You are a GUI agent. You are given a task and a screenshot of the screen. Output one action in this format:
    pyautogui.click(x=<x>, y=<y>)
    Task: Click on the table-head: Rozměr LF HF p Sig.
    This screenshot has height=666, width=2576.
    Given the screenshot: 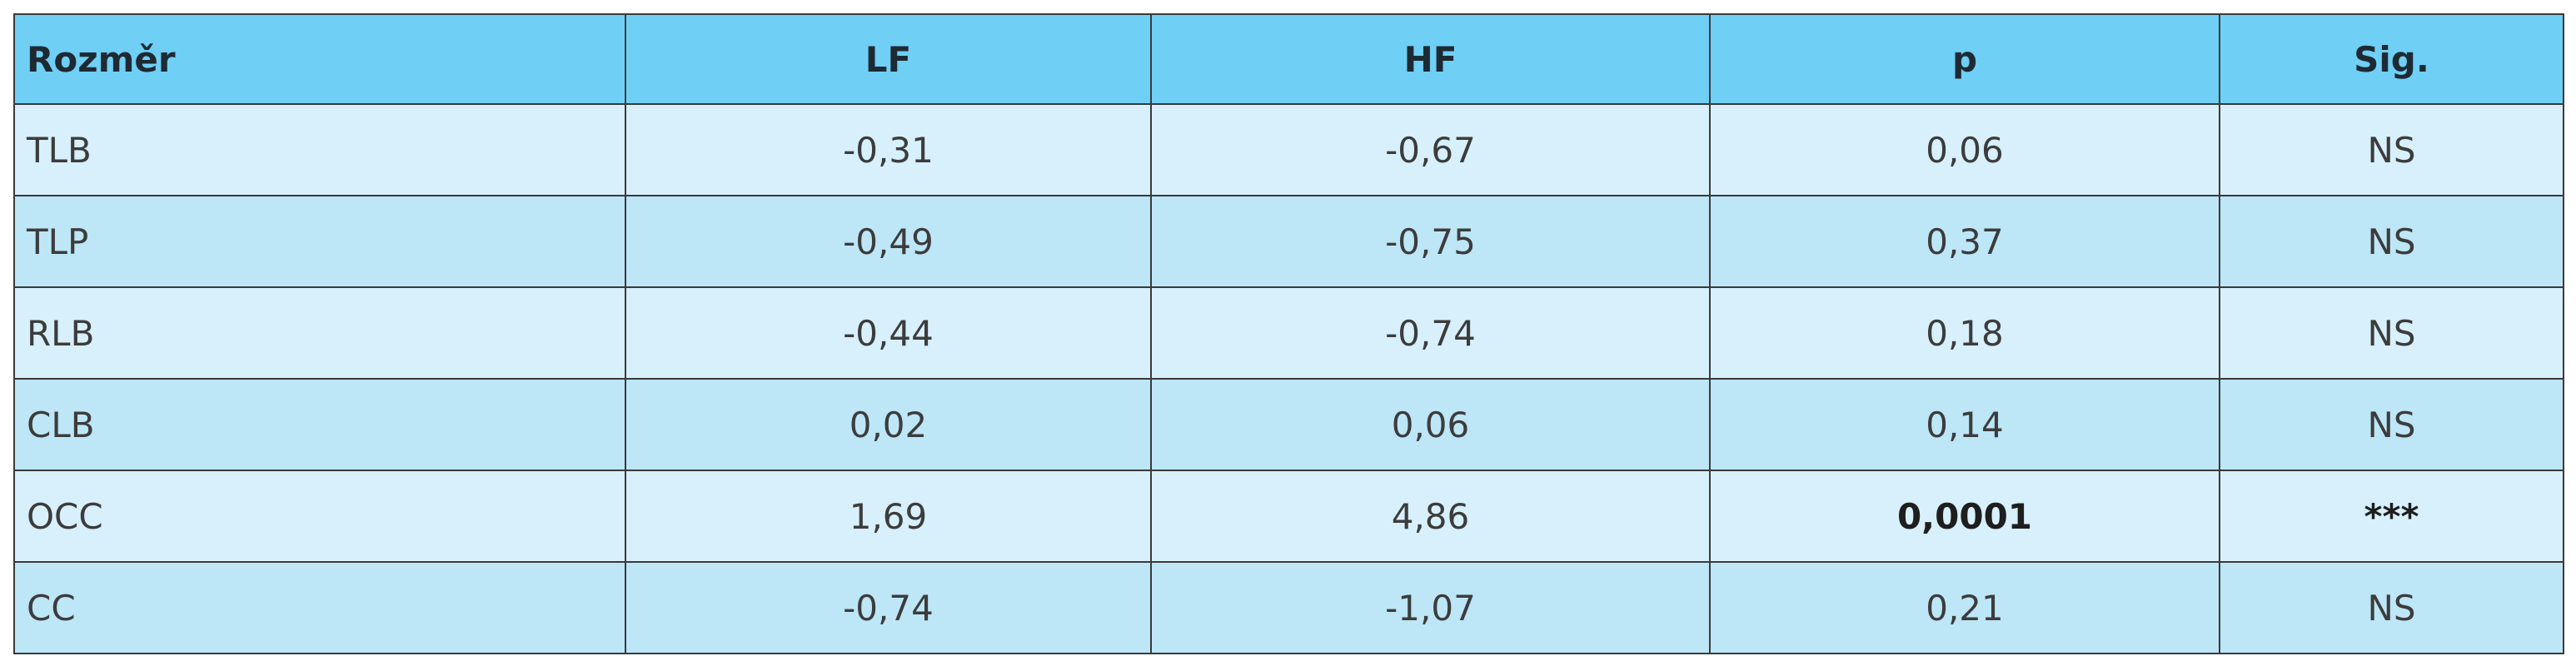 What is the action you would take?
    pyautogui.click(x=1288, y=59)
    